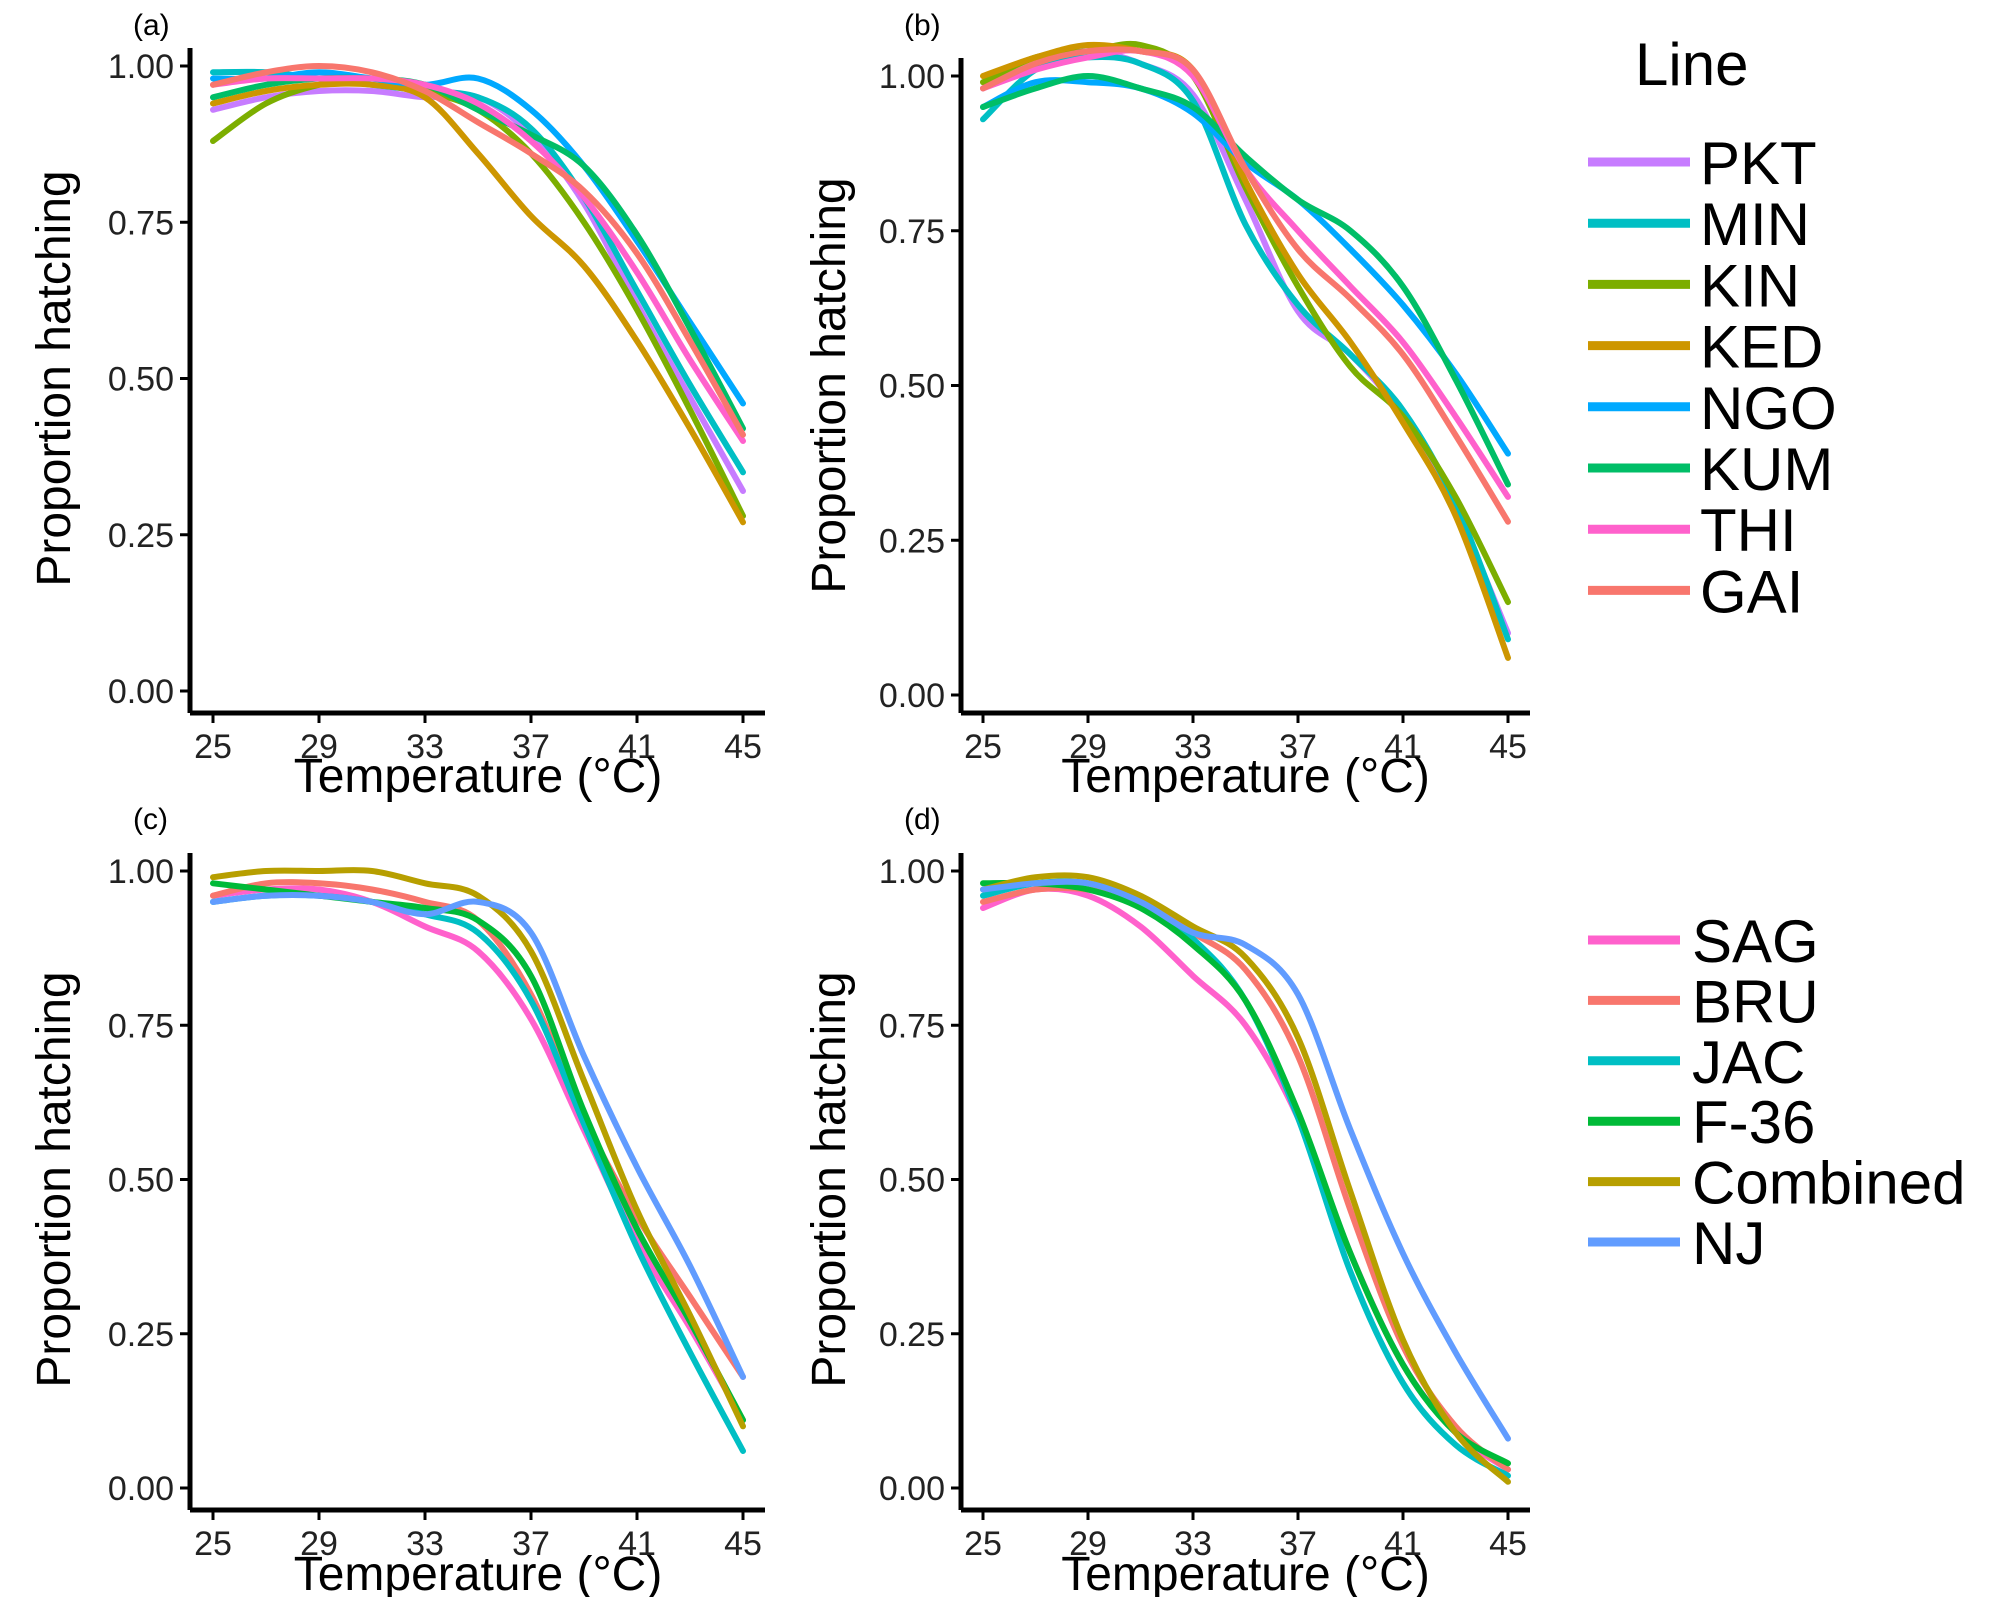  What do you see at coordinates (1829, 1183) in the screenshot?
I see `legend-label-combined: Combined` at bounding box center [1829, 1183].